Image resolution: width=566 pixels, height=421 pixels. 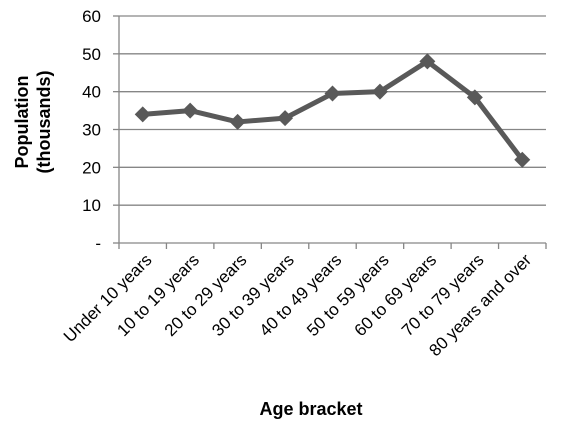 What do you see at coordinates (91, 92) in the screenshot?
I see `y-tick-label: 40` at bounding box center [91, 92].